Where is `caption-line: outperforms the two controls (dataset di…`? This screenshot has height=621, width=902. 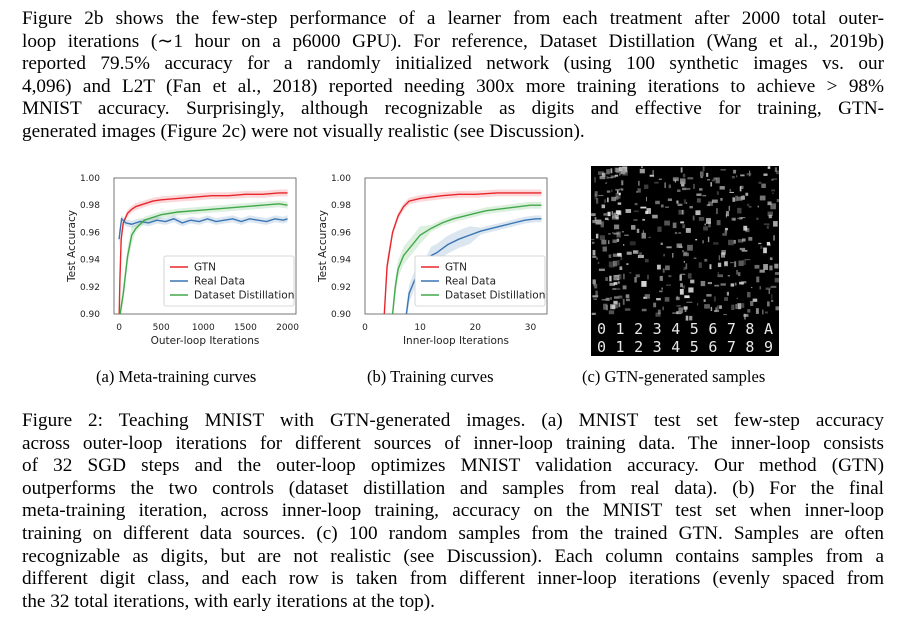 caption-line: outperforms the two controls (dataset di… is located at coordinates (453, 488).